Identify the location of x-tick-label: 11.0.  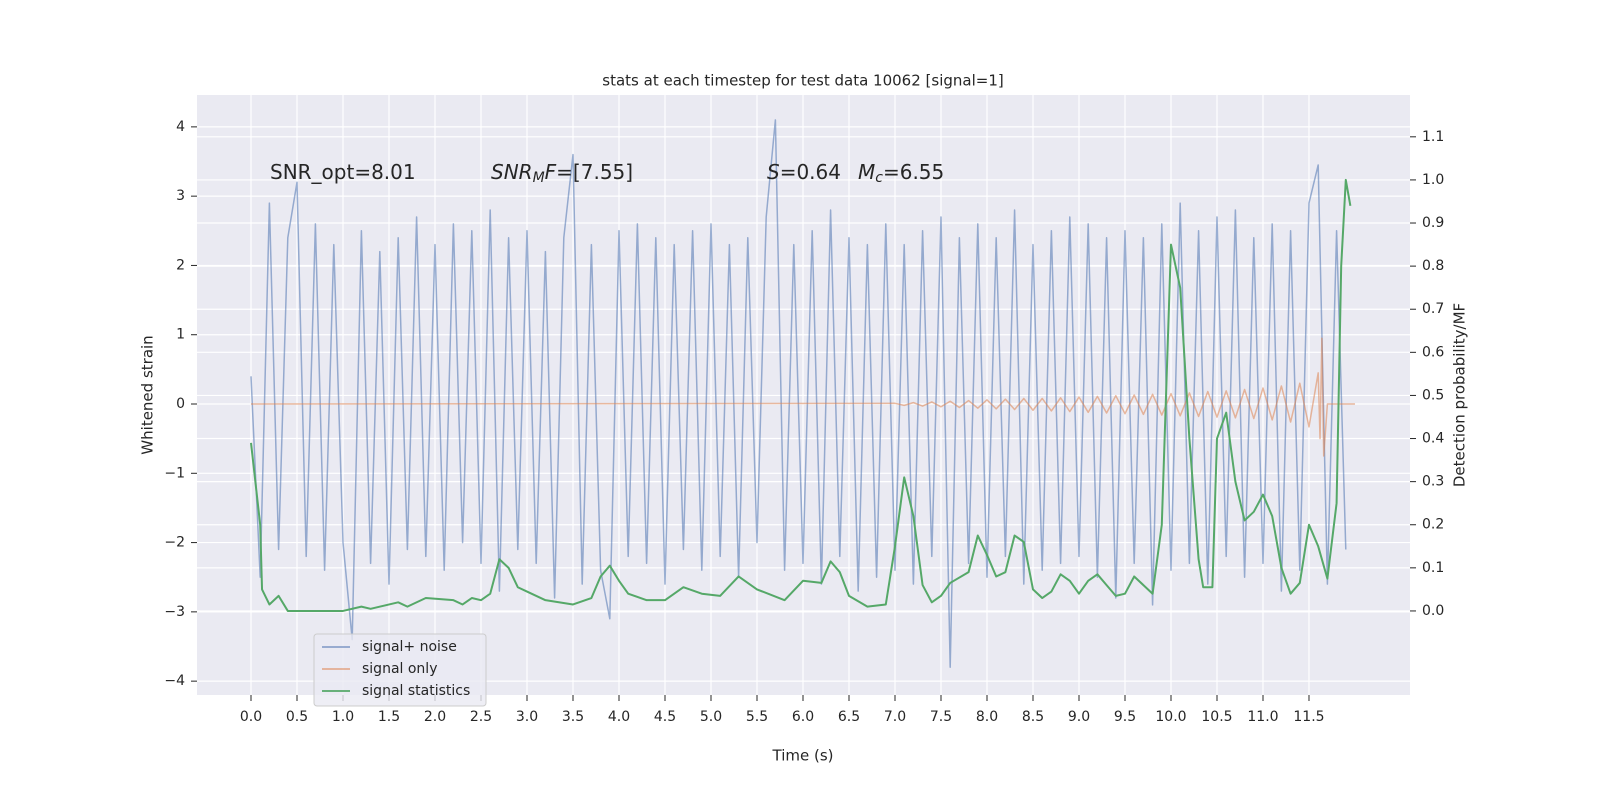
(1262, 717).